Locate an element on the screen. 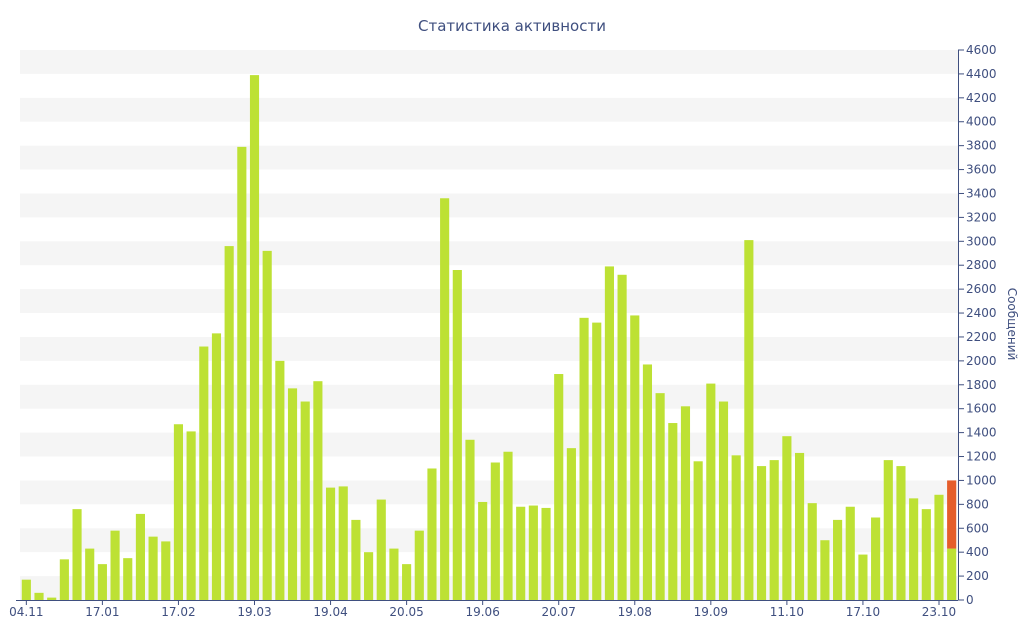 This screenshot has width=1024, height=640. y-tick-label: 200 is located at coordinates (977, 576).